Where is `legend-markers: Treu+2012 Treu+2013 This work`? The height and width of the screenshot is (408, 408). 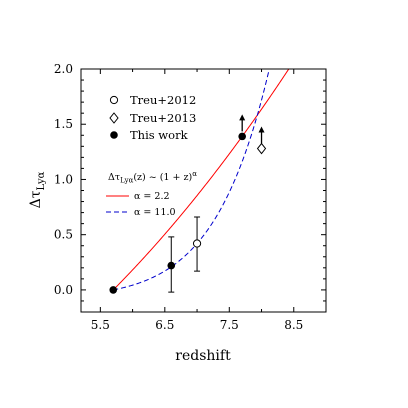 legend-markers: Treu+2012 Treu+2013 This work is located at coordinates (152, 117).